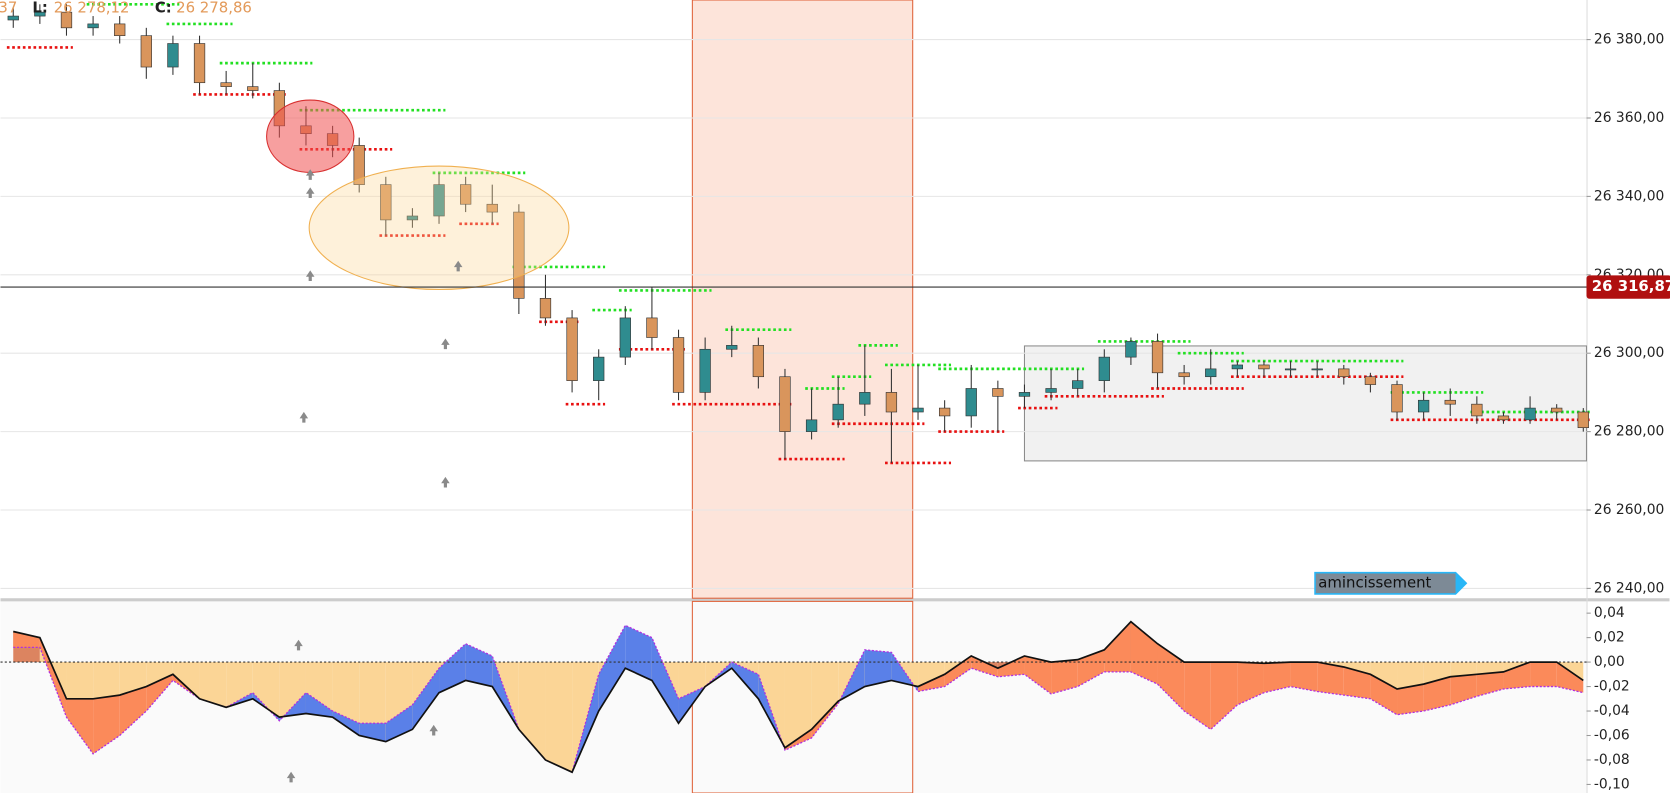 This screenshot has width=1670, height=793. What do you see at coordinates (1461, 583) in the screenshot?
I see `annotation-arrow` at bounding box center [1461, 583].